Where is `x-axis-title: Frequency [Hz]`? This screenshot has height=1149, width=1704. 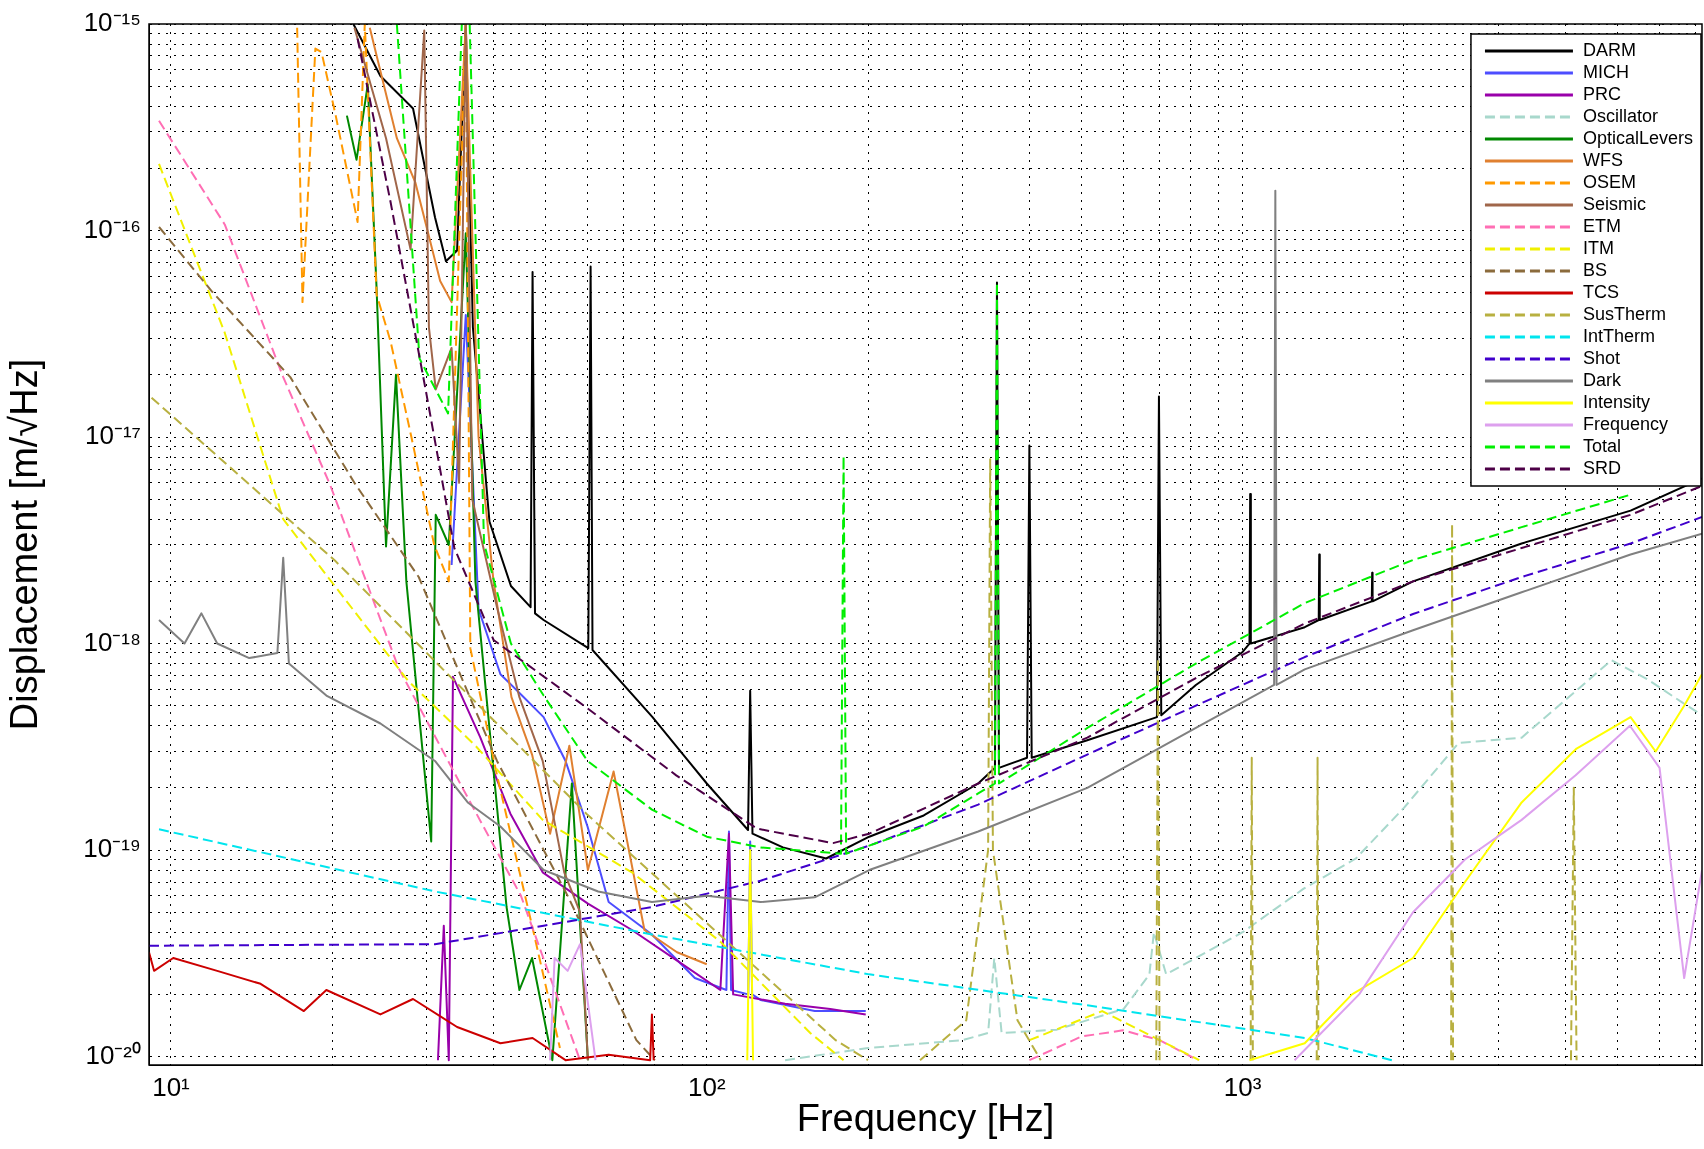
x-axis-title: Frequency [Hz] is located at coordinates (925, 1117).